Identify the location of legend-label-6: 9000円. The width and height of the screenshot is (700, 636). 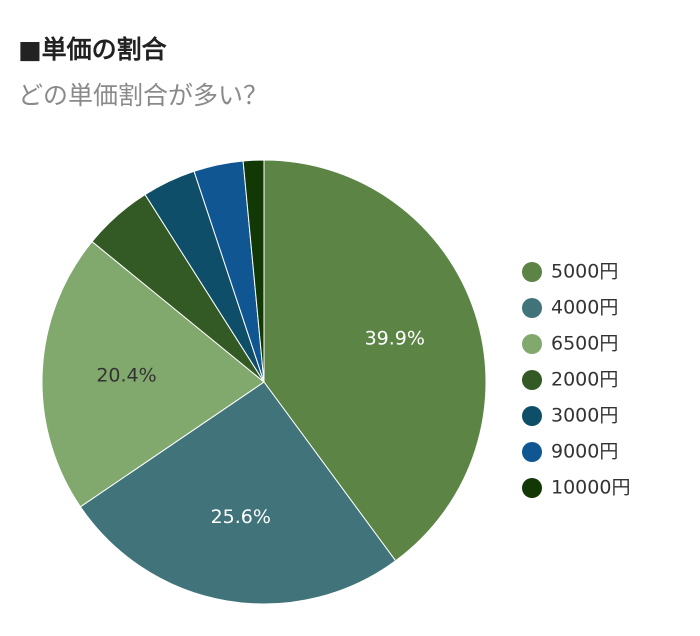
(584, 452).